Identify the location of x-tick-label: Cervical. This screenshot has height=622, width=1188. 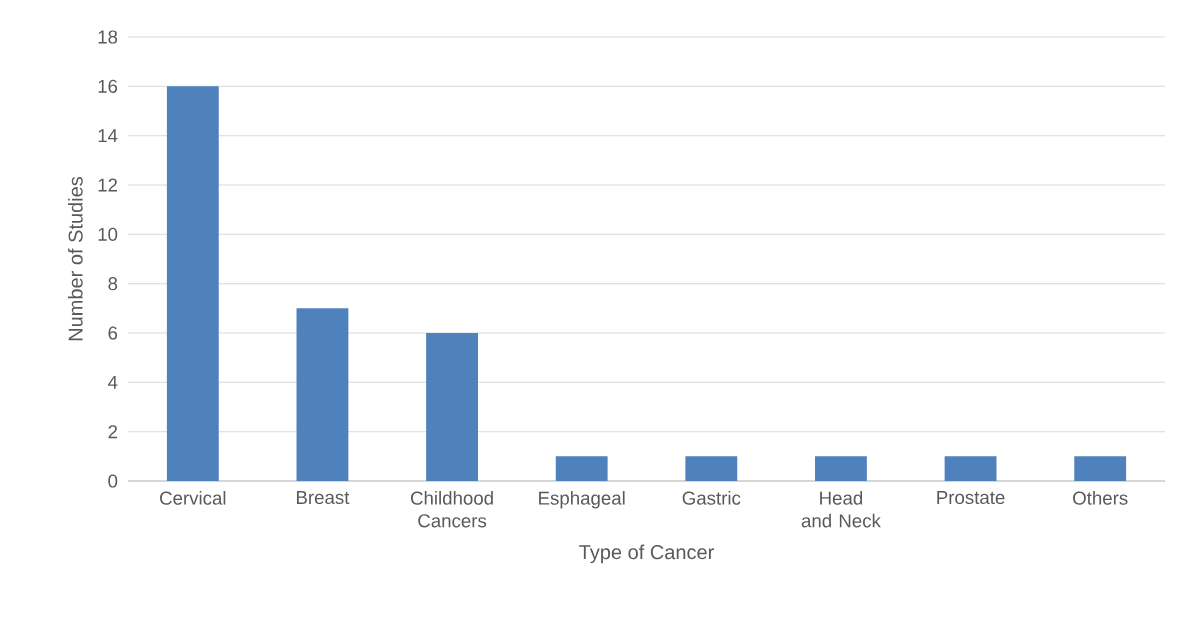
(193, 498).